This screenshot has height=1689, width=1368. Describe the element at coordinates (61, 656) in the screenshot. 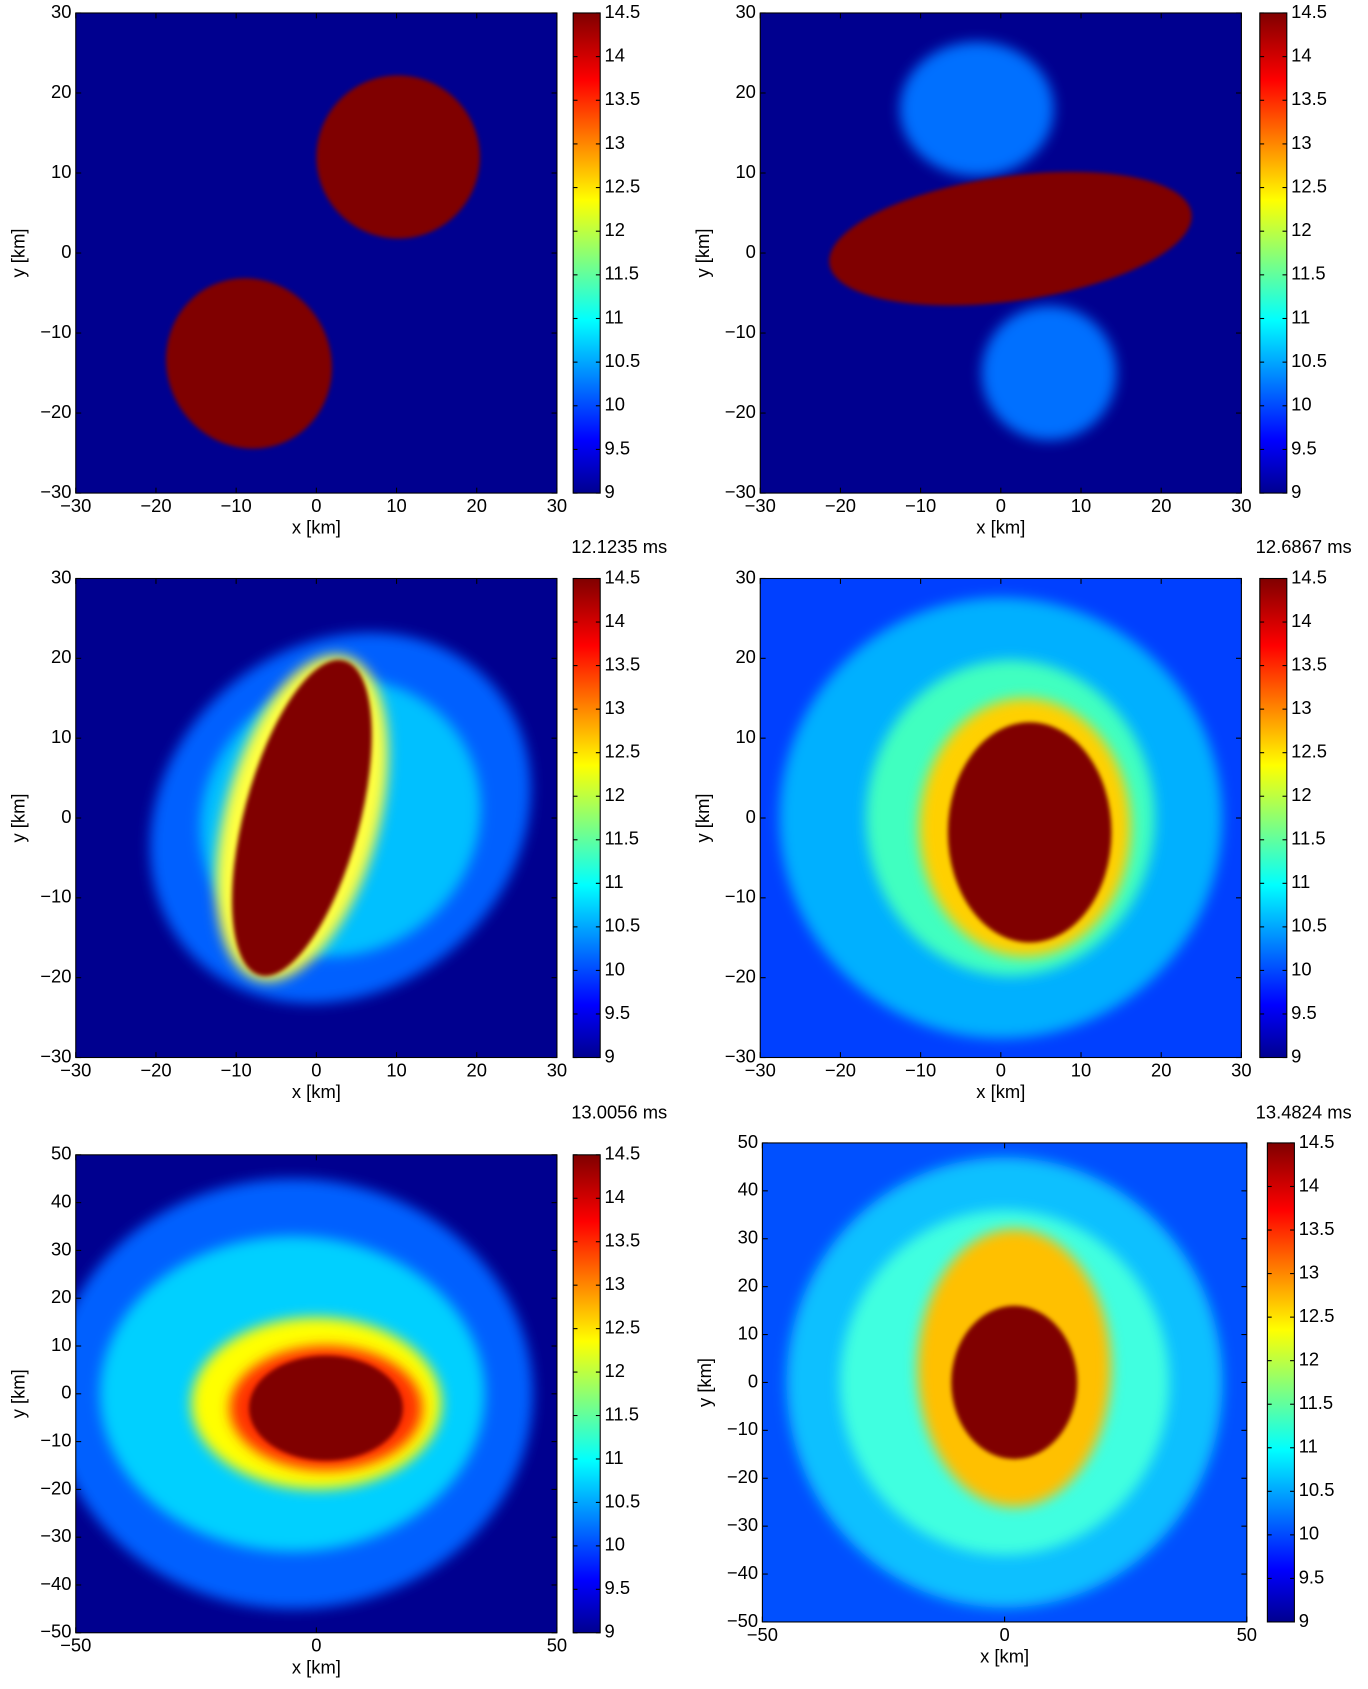

I see `y-tick-label: 20` at that location.